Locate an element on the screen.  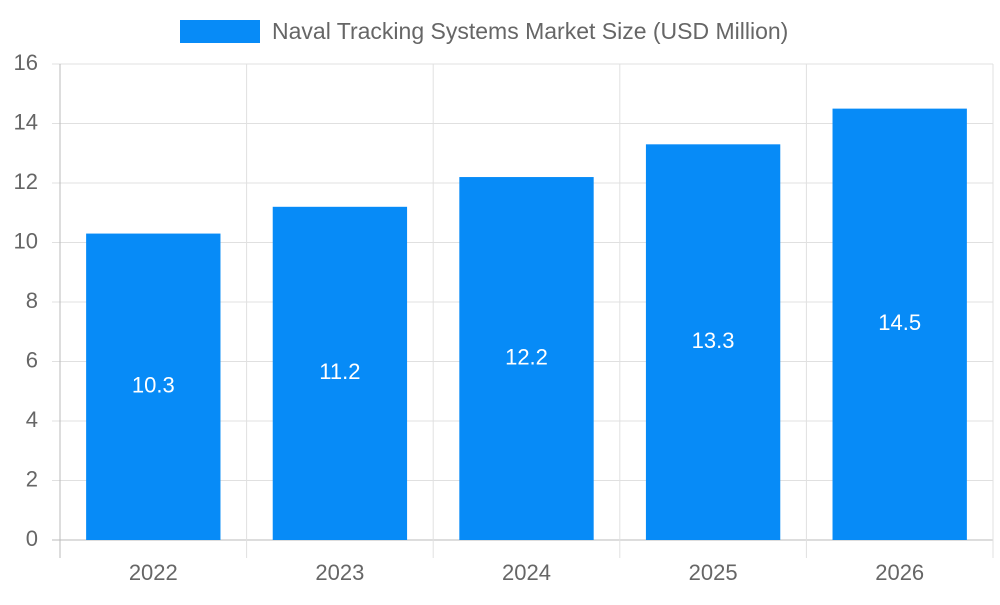
x-tick-label: 2025 is located at coordinates (713, 572).